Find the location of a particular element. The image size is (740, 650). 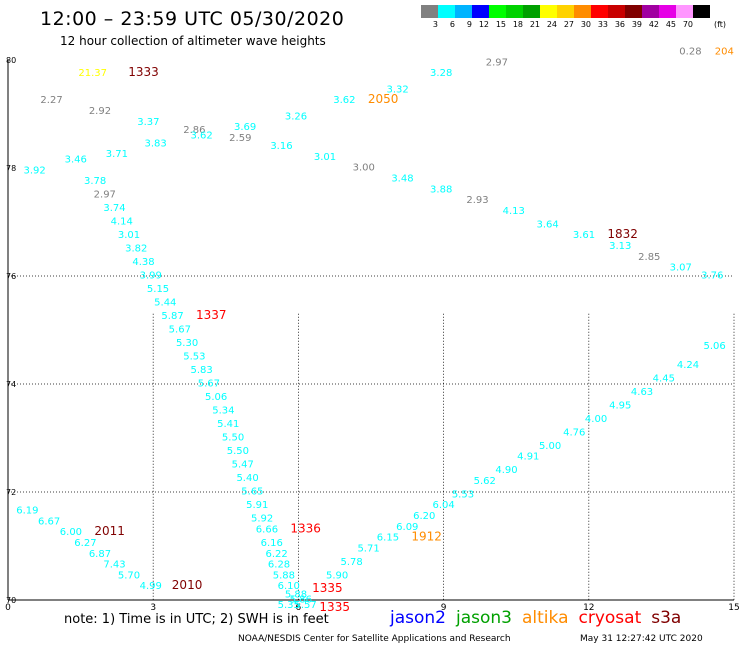

wave-height-label: 5.40 is located at coordinates (247, 478).